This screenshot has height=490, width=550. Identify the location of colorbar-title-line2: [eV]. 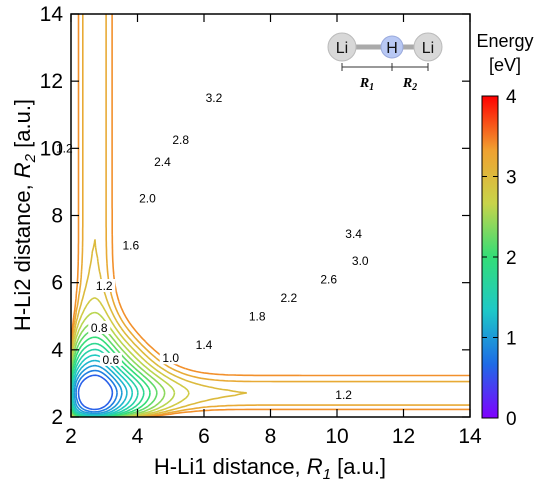
(505, 65).